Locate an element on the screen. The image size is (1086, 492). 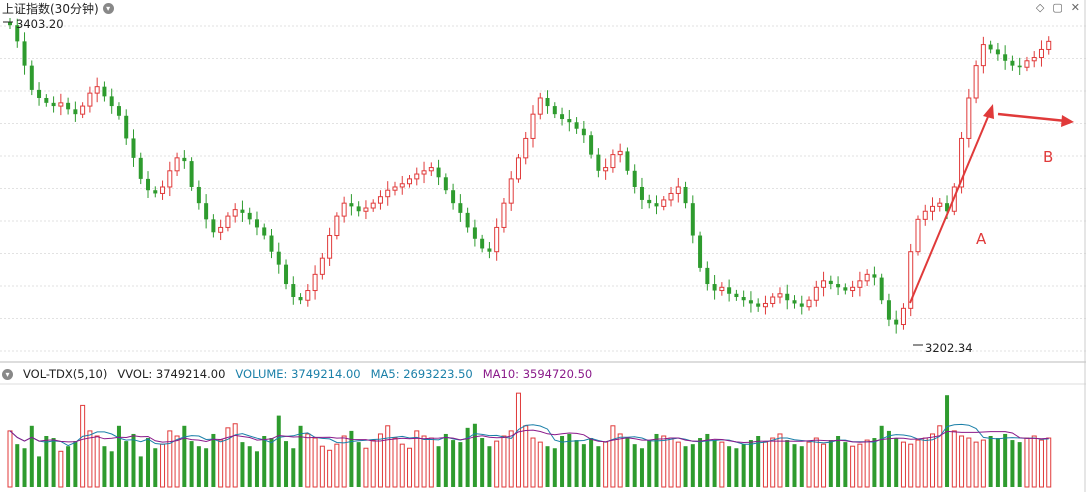
window-controls: ◇ ▢ ✕ is located at coordinates (1058, 7).